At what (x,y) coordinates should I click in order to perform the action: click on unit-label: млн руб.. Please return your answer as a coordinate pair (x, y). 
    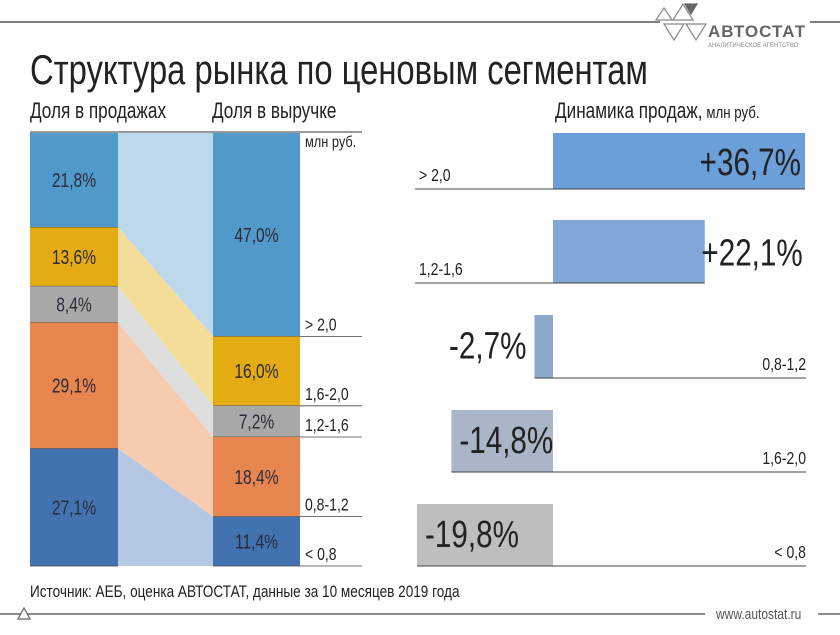
    Looking at the image, I should click on (330, 143).